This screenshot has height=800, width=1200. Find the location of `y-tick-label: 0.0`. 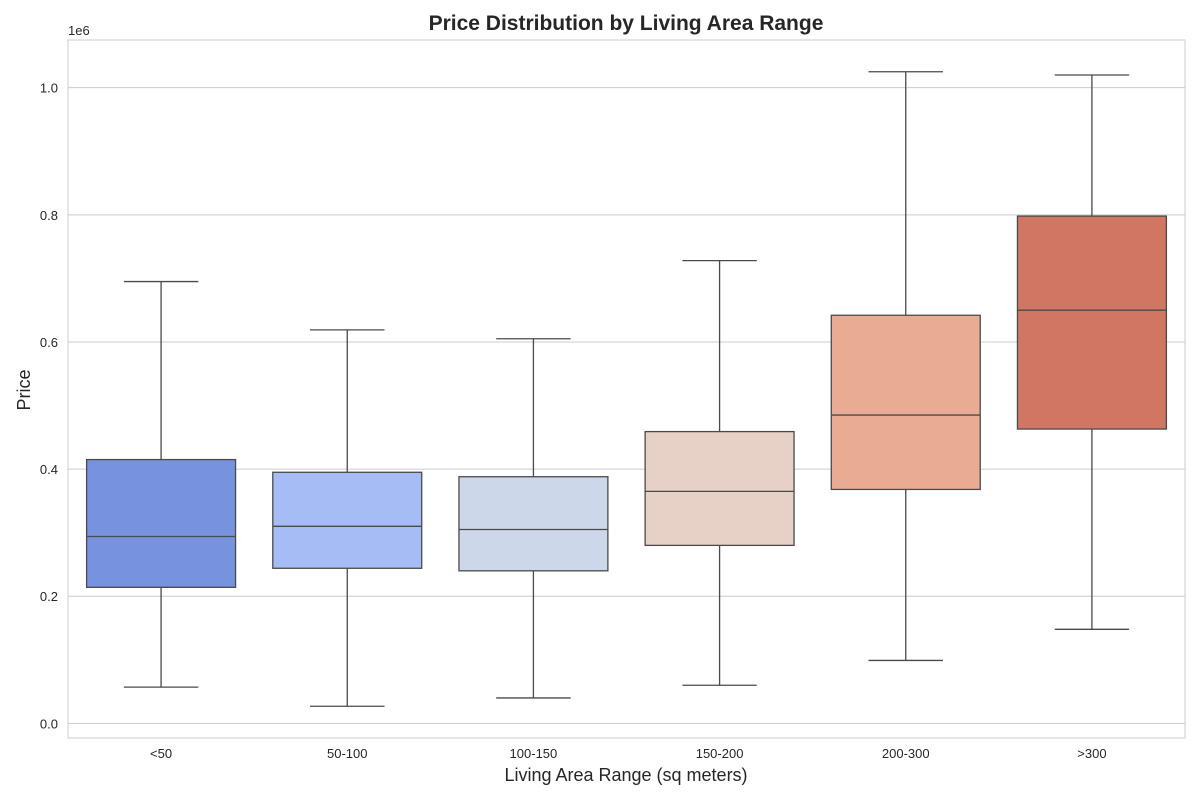

y-tick-label: 0.0 is located at coordinates (49, 723).